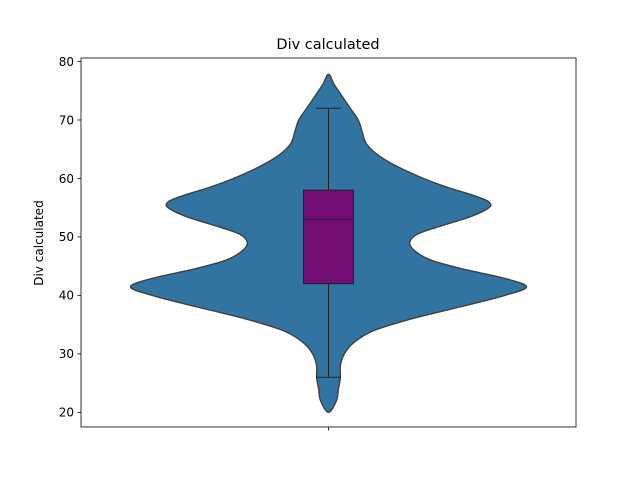 This screenshot has width=640, height=480. Describe the element at coordinates (66, 179) in the screenshot. I see `y-tick-label: 60` at that location.